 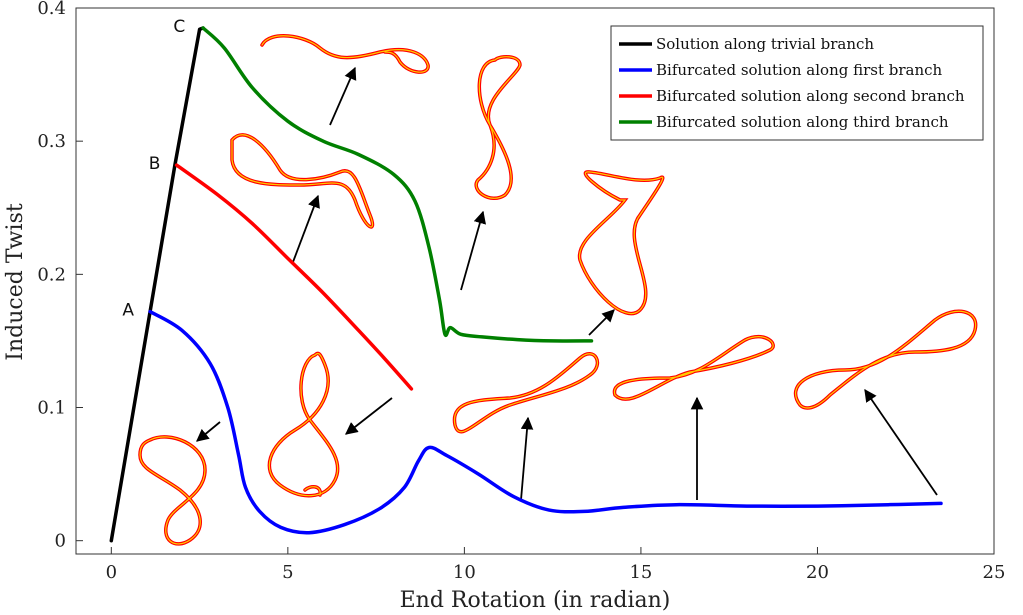 What do you see at coordinates (817, 572) in the screenshot?
I see `x-tick-label: 20` at bounding box center [817, 572].